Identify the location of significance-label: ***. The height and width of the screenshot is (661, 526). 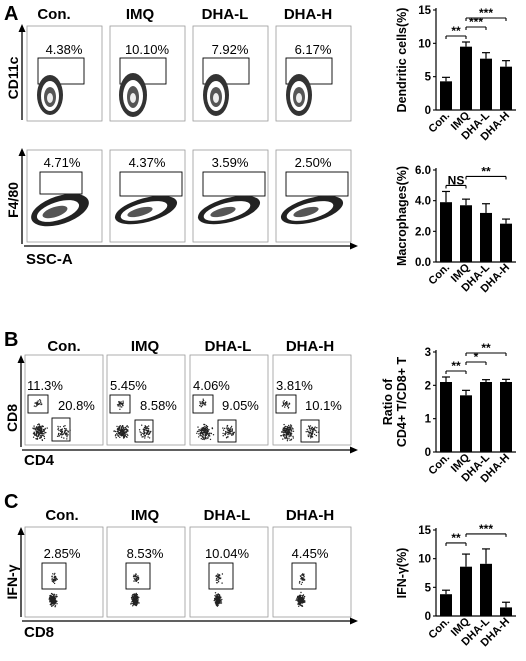
(486, 13).